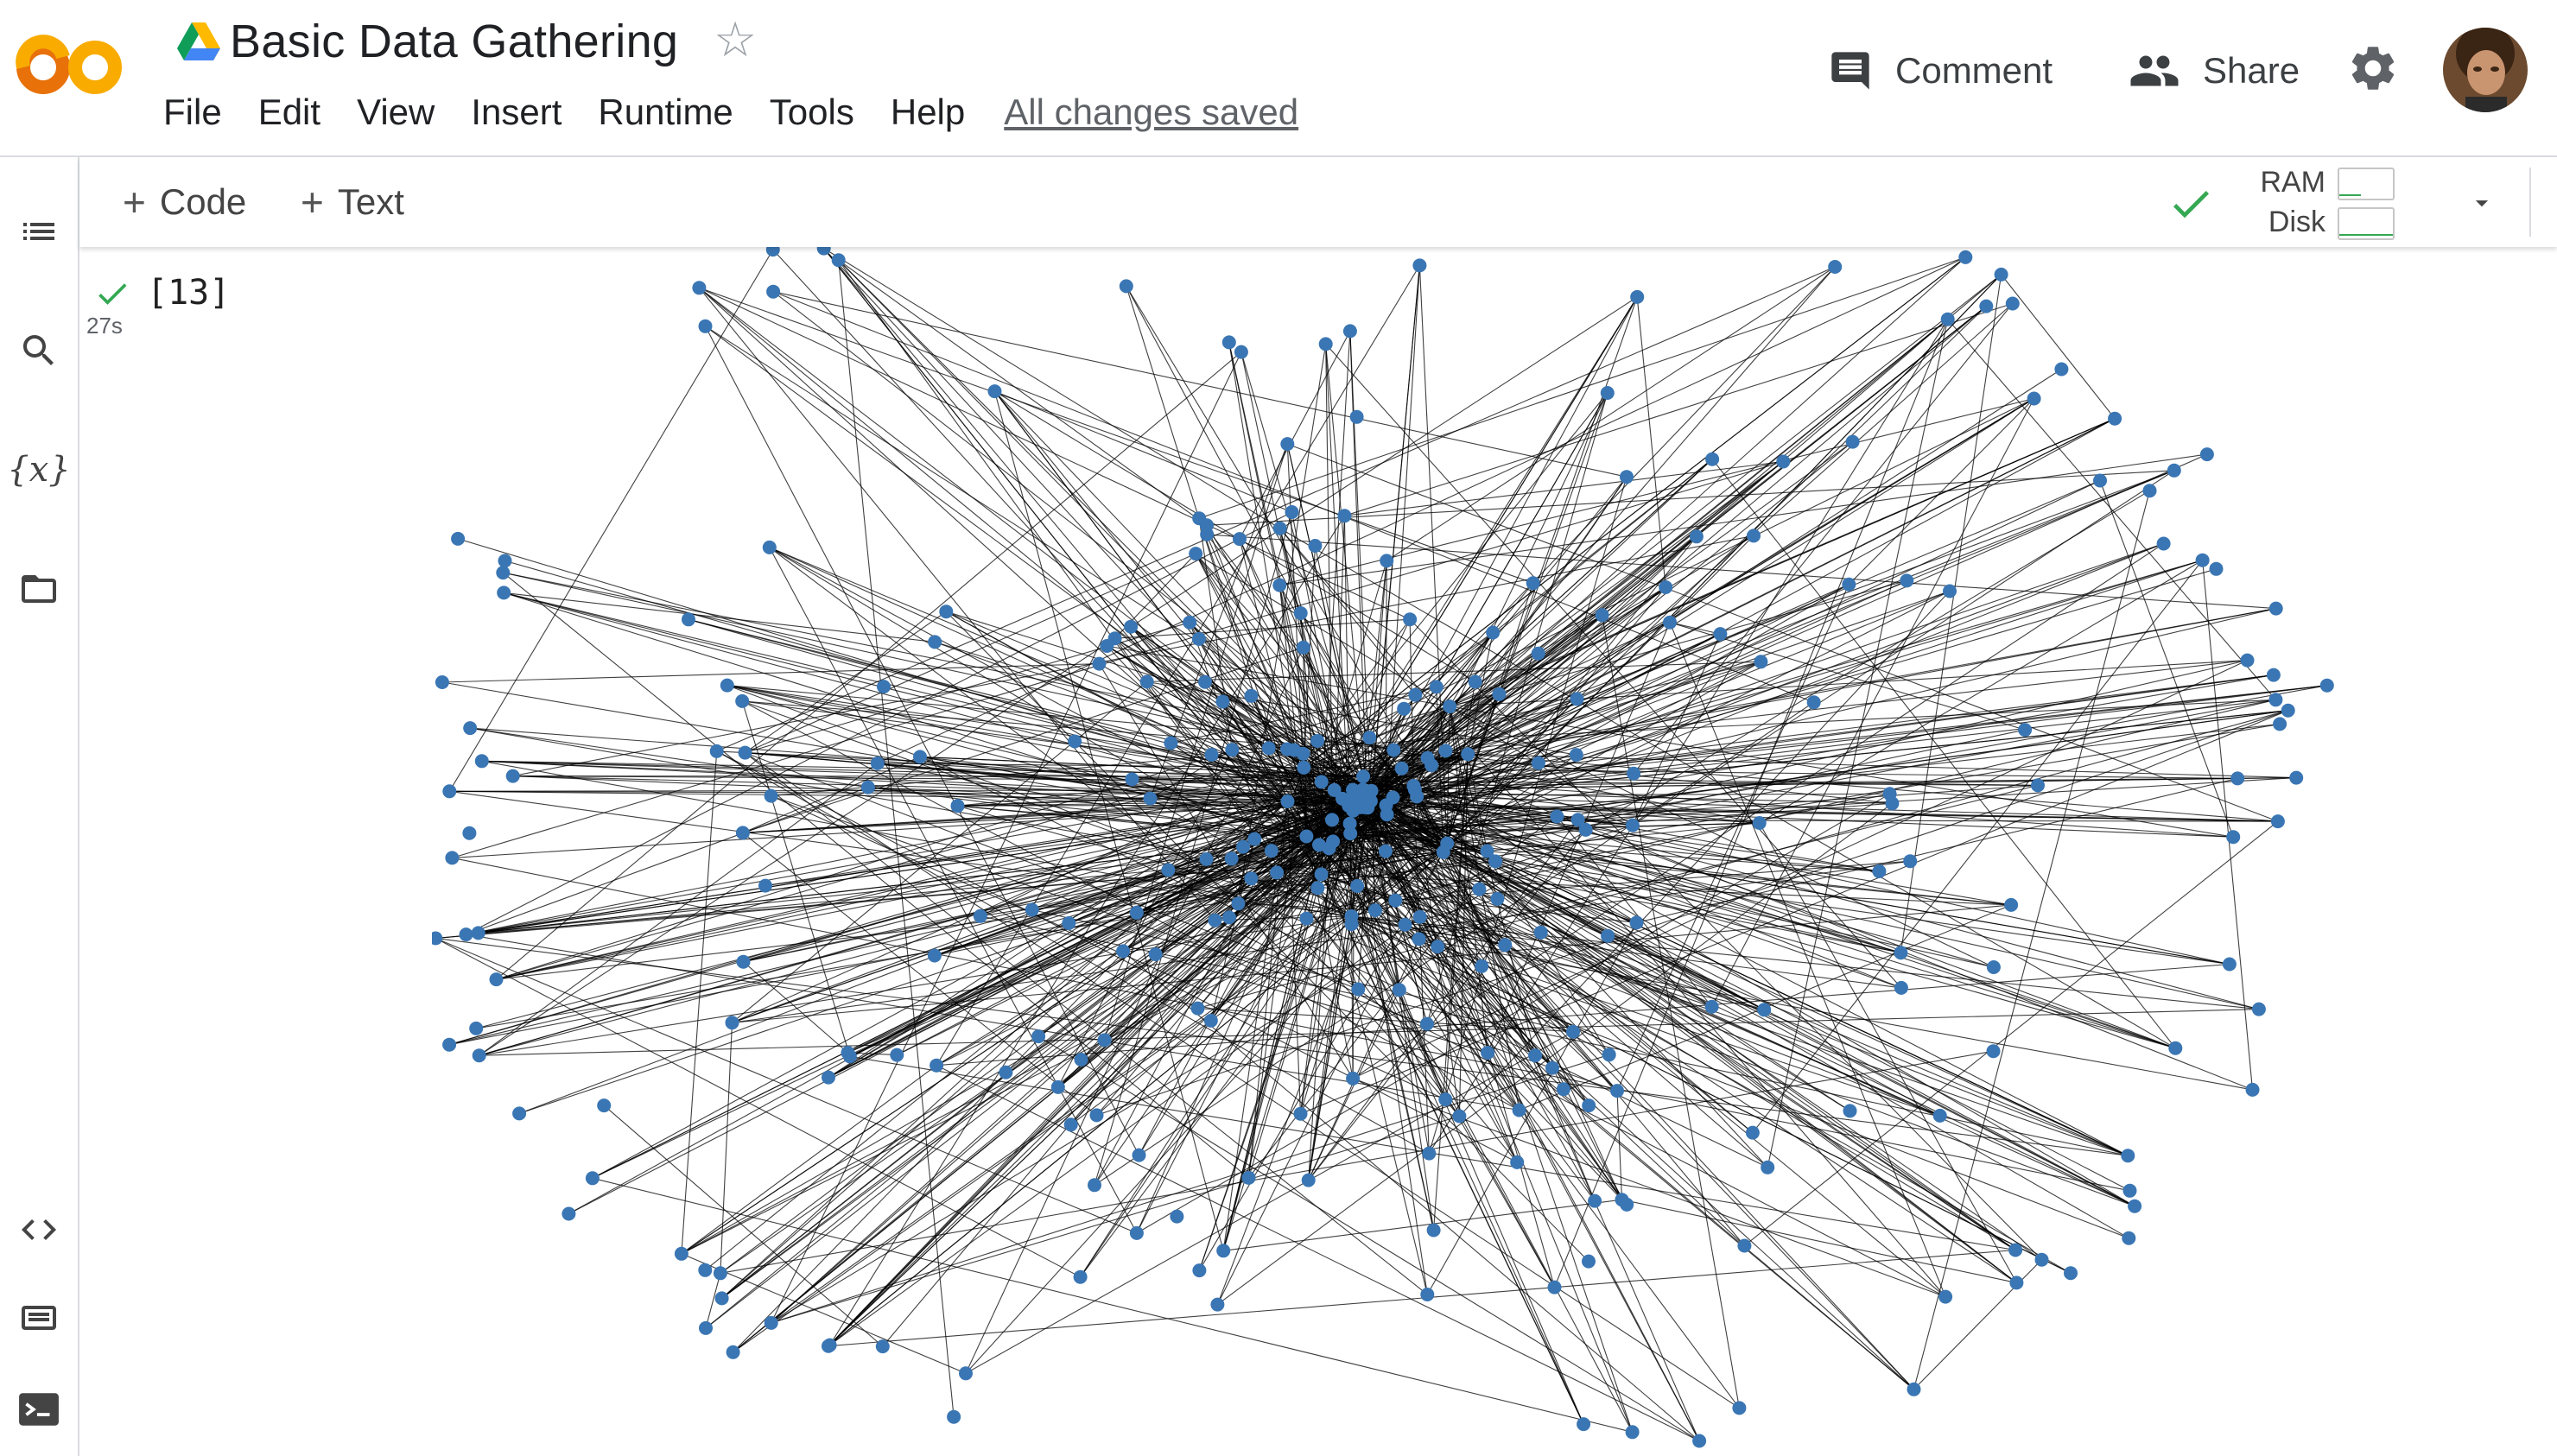  Describe the element at coordinates (198, 41) in the screenshot. I see `google-drive-icon` at that location.